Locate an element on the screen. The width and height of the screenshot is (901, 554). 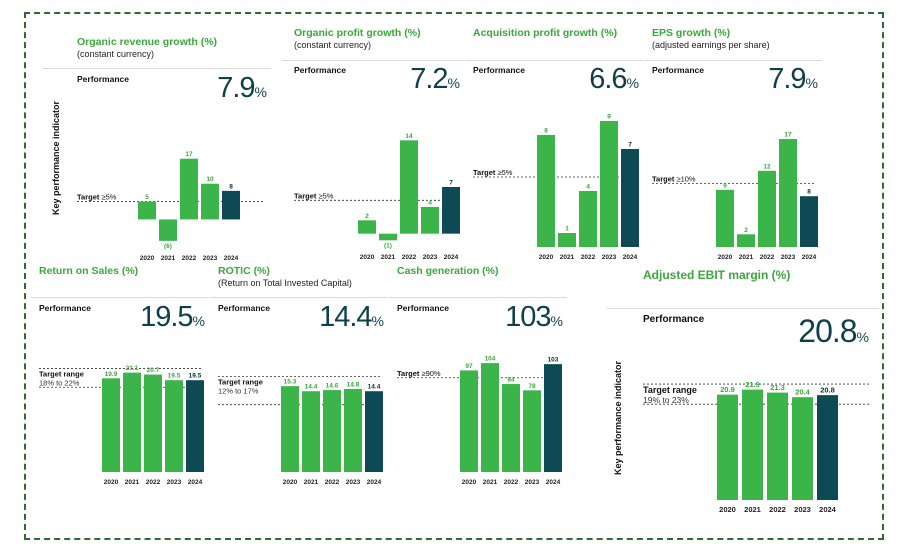
target-range-text: 18% to 22% is located at coordinates (59, 382).